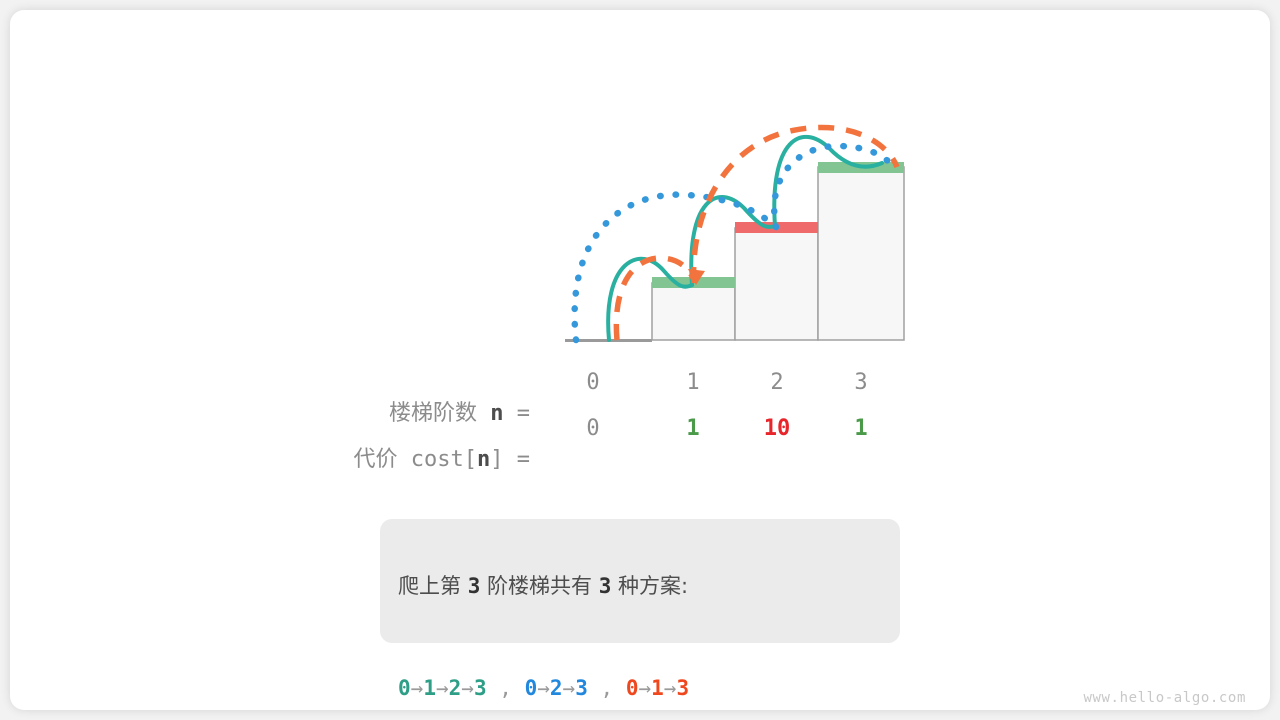 Image resolution: width=1280 pixels, height=720 pixels. What do you see at coordinates (632, 688) in the screenshot?
I see `path3-node-0: 0` at bounding box center [632, 688].